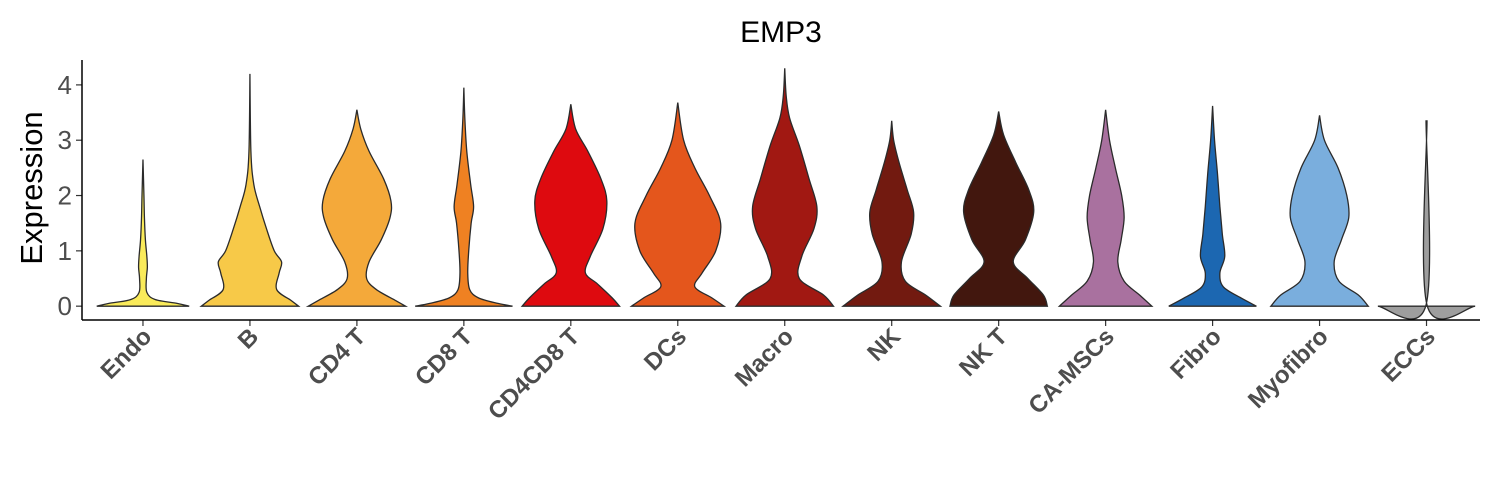  What do you see at coordinates (1196, 354) in the screenshot?
I see `x-tick-label: Fibro` at bounding box center [1196, 354].